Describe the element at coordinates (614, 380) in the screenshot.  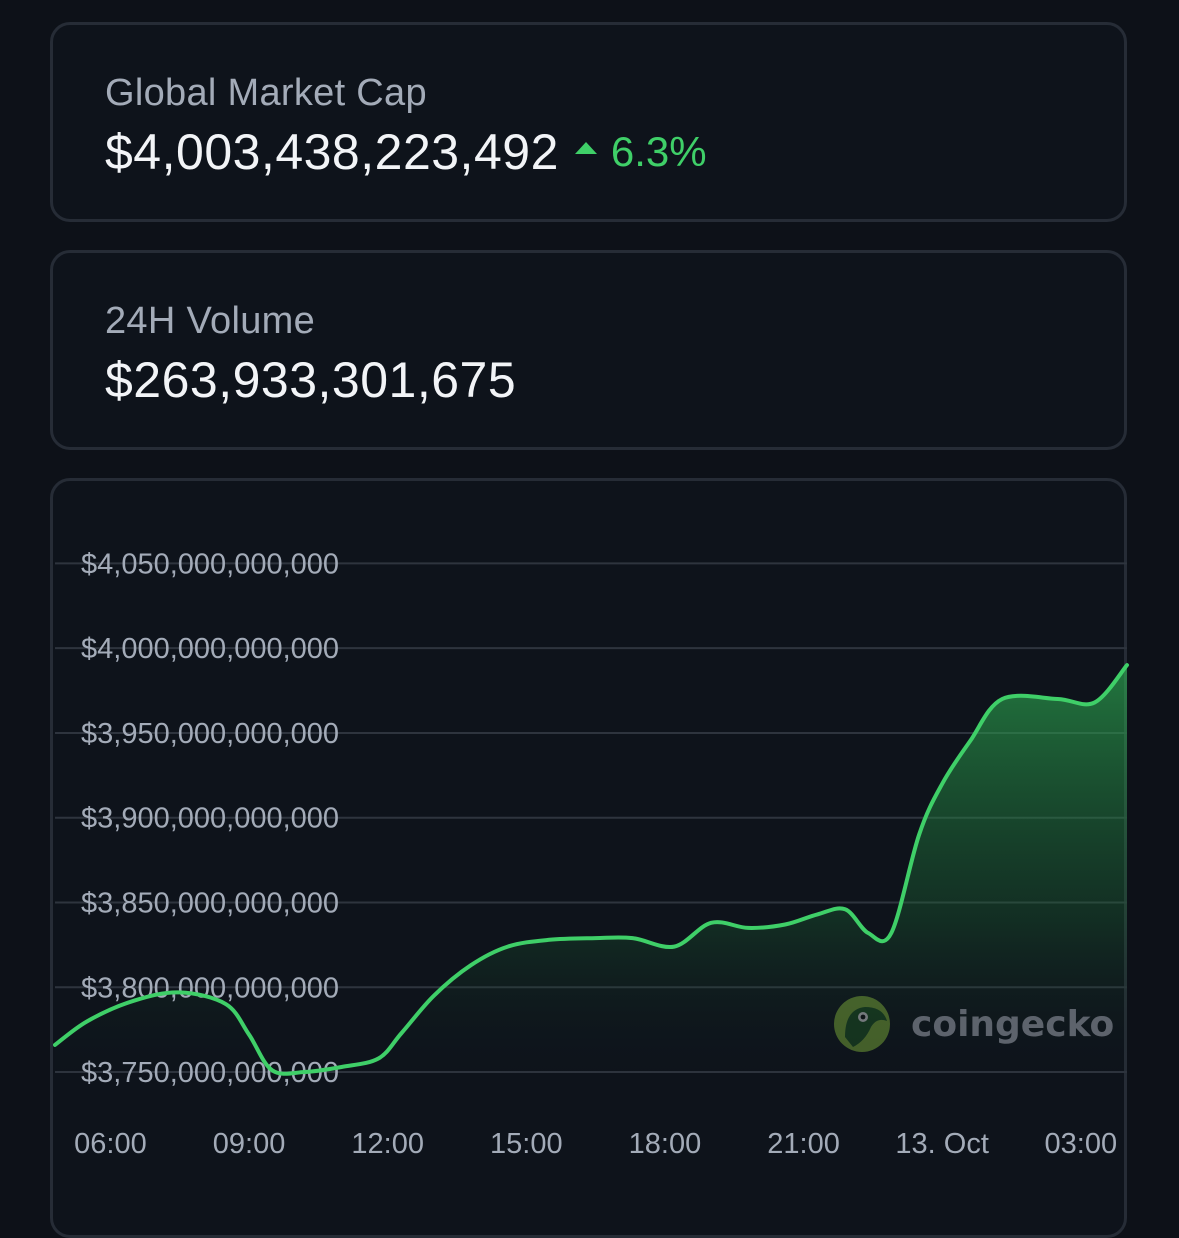
I see `volume-row: $263,933,301,675` at that location.